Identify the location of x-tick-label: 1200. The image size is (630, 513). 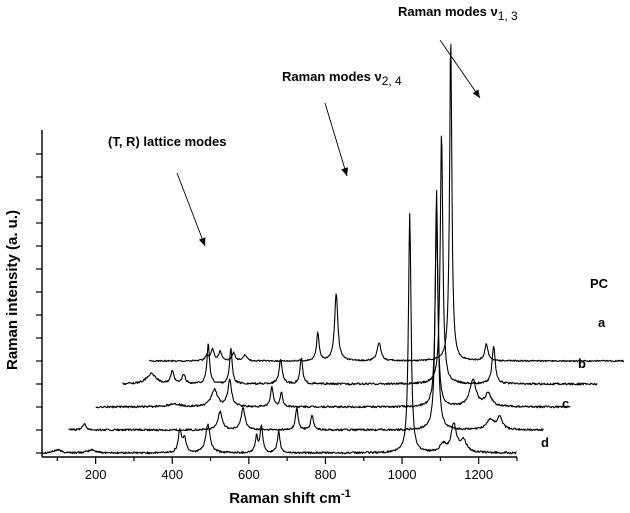
(478, 474).